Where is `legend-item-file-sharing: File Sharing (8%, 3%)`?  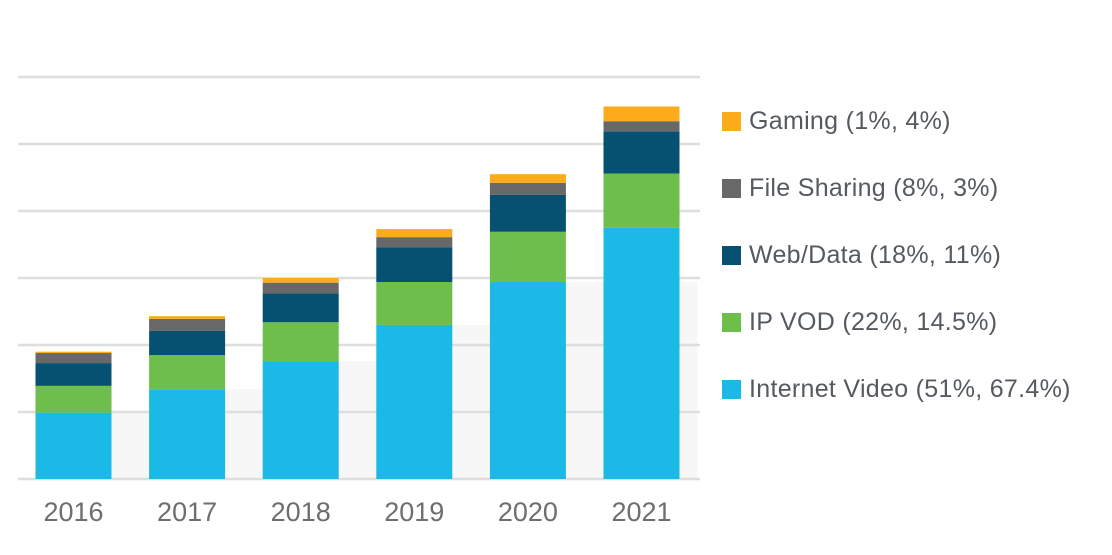 legend-item-file-sharing: File Sharing (8%, 3%) is located at coordinates (896, 188).